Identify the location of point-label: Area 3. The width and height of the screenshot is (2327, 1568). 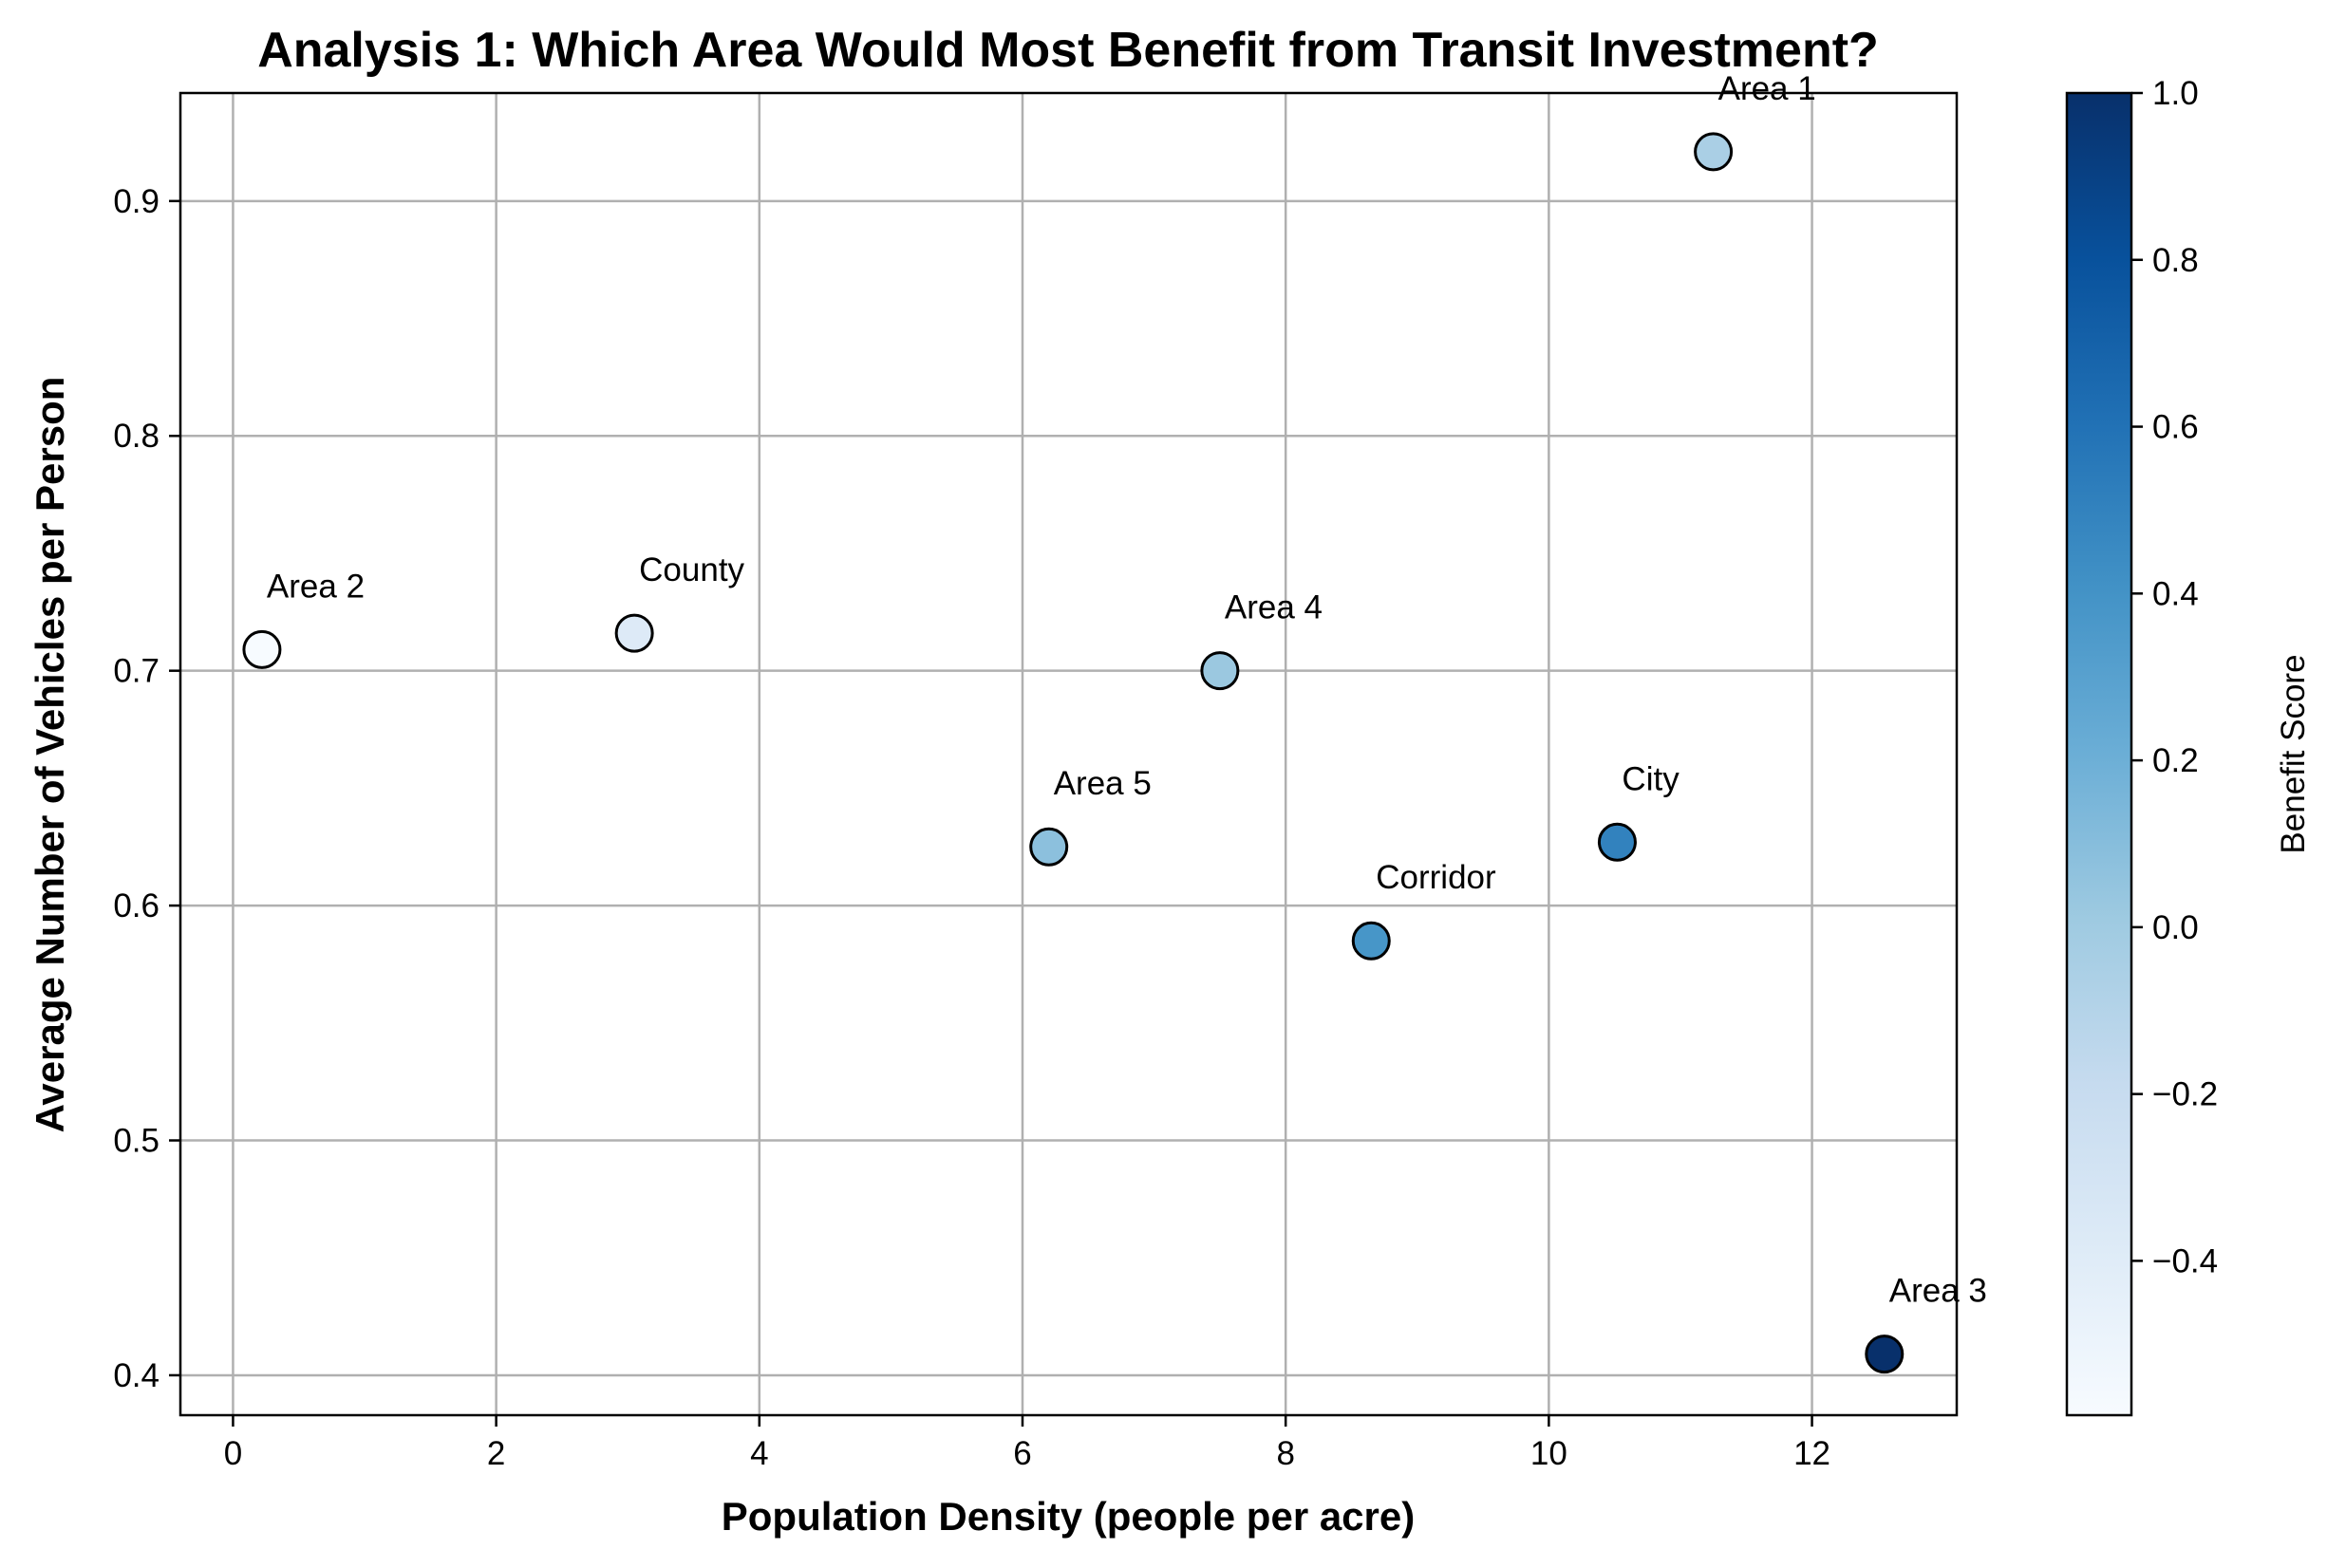
(1938, 1291).